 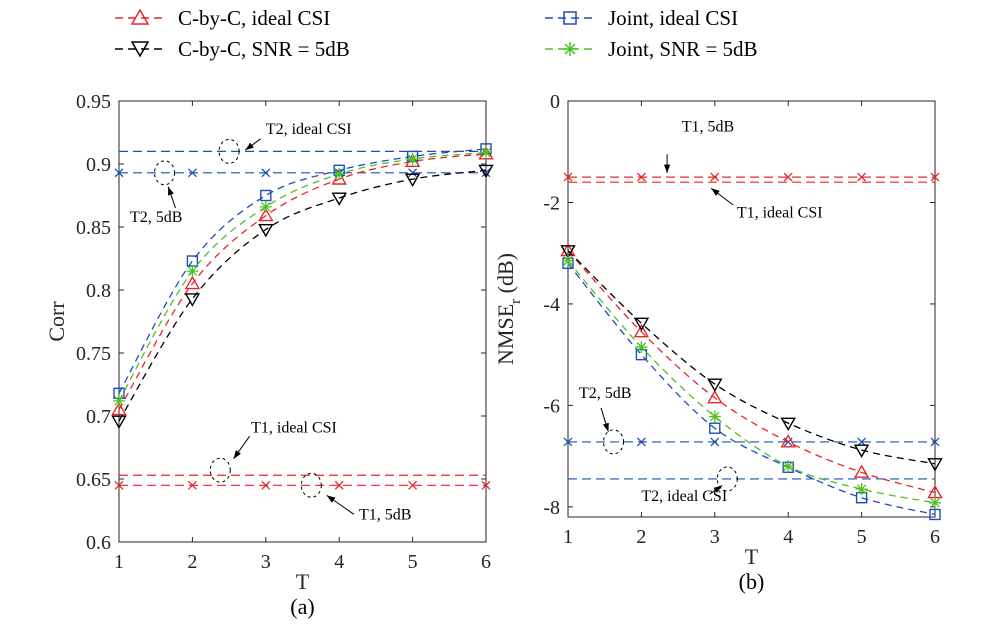 What do you see at coordinates (683, 49) in the screenshot?
I see `legend-label-4: Joint, SNR = 5dB` at bounding box center [683, 49].